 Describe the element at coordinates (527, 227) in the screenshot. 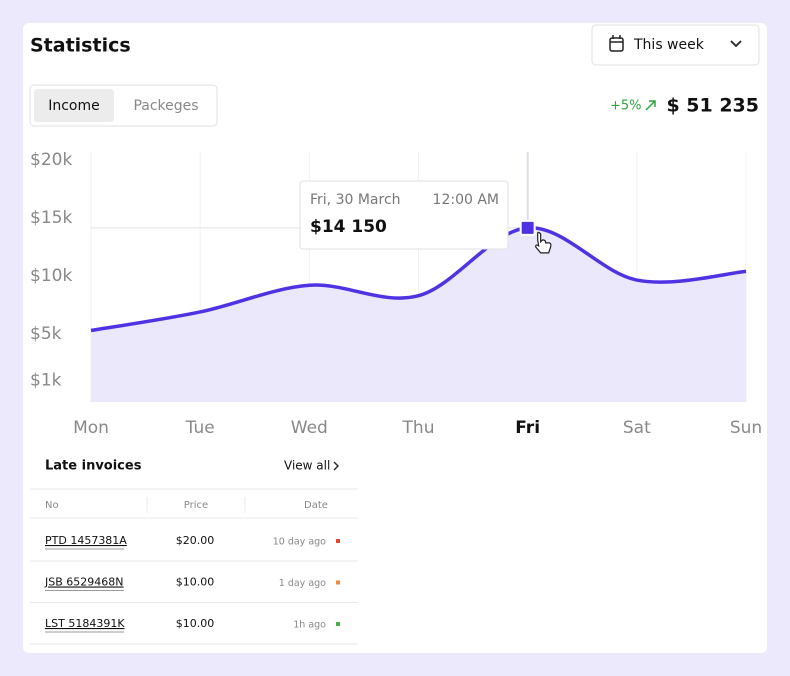

I see `point` at that location.